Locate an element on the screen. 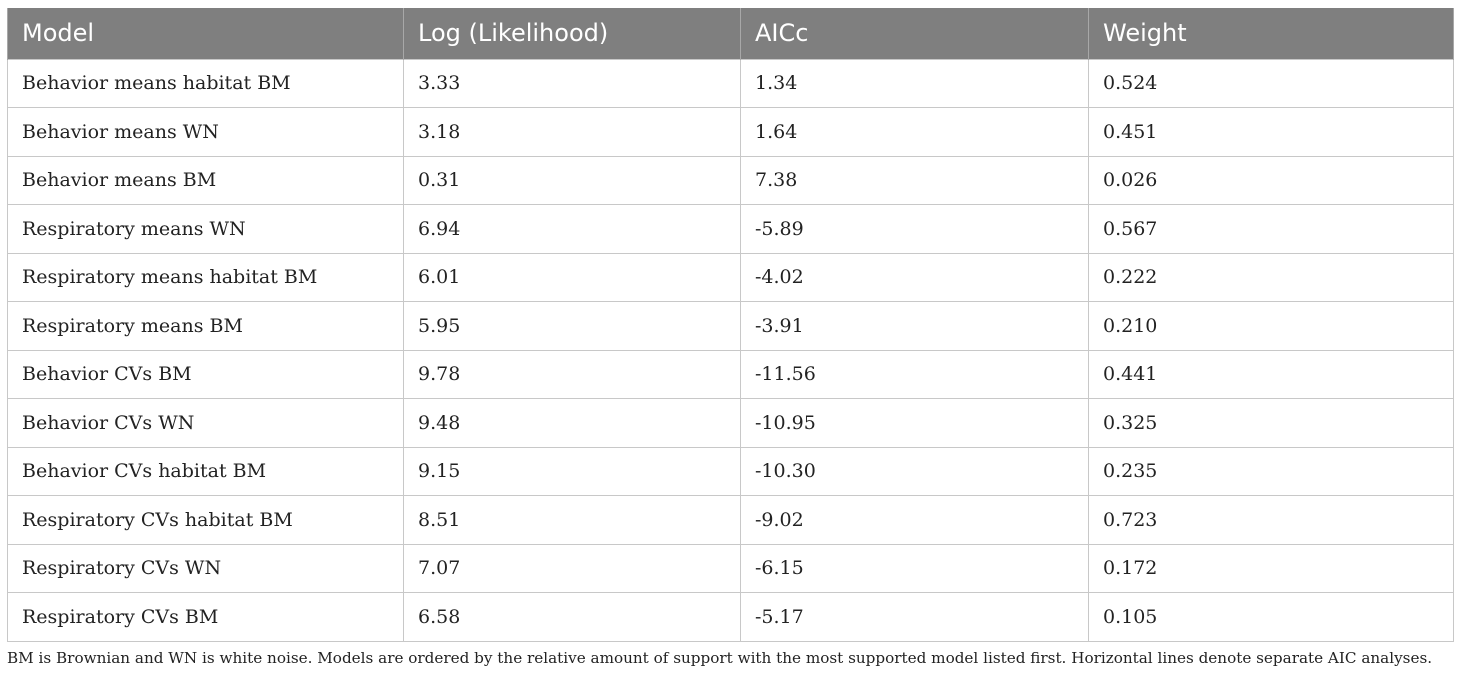 This screenshot has height=677, width=1460. cell-aicc: 1.64 is located at coordinates (914, 132).